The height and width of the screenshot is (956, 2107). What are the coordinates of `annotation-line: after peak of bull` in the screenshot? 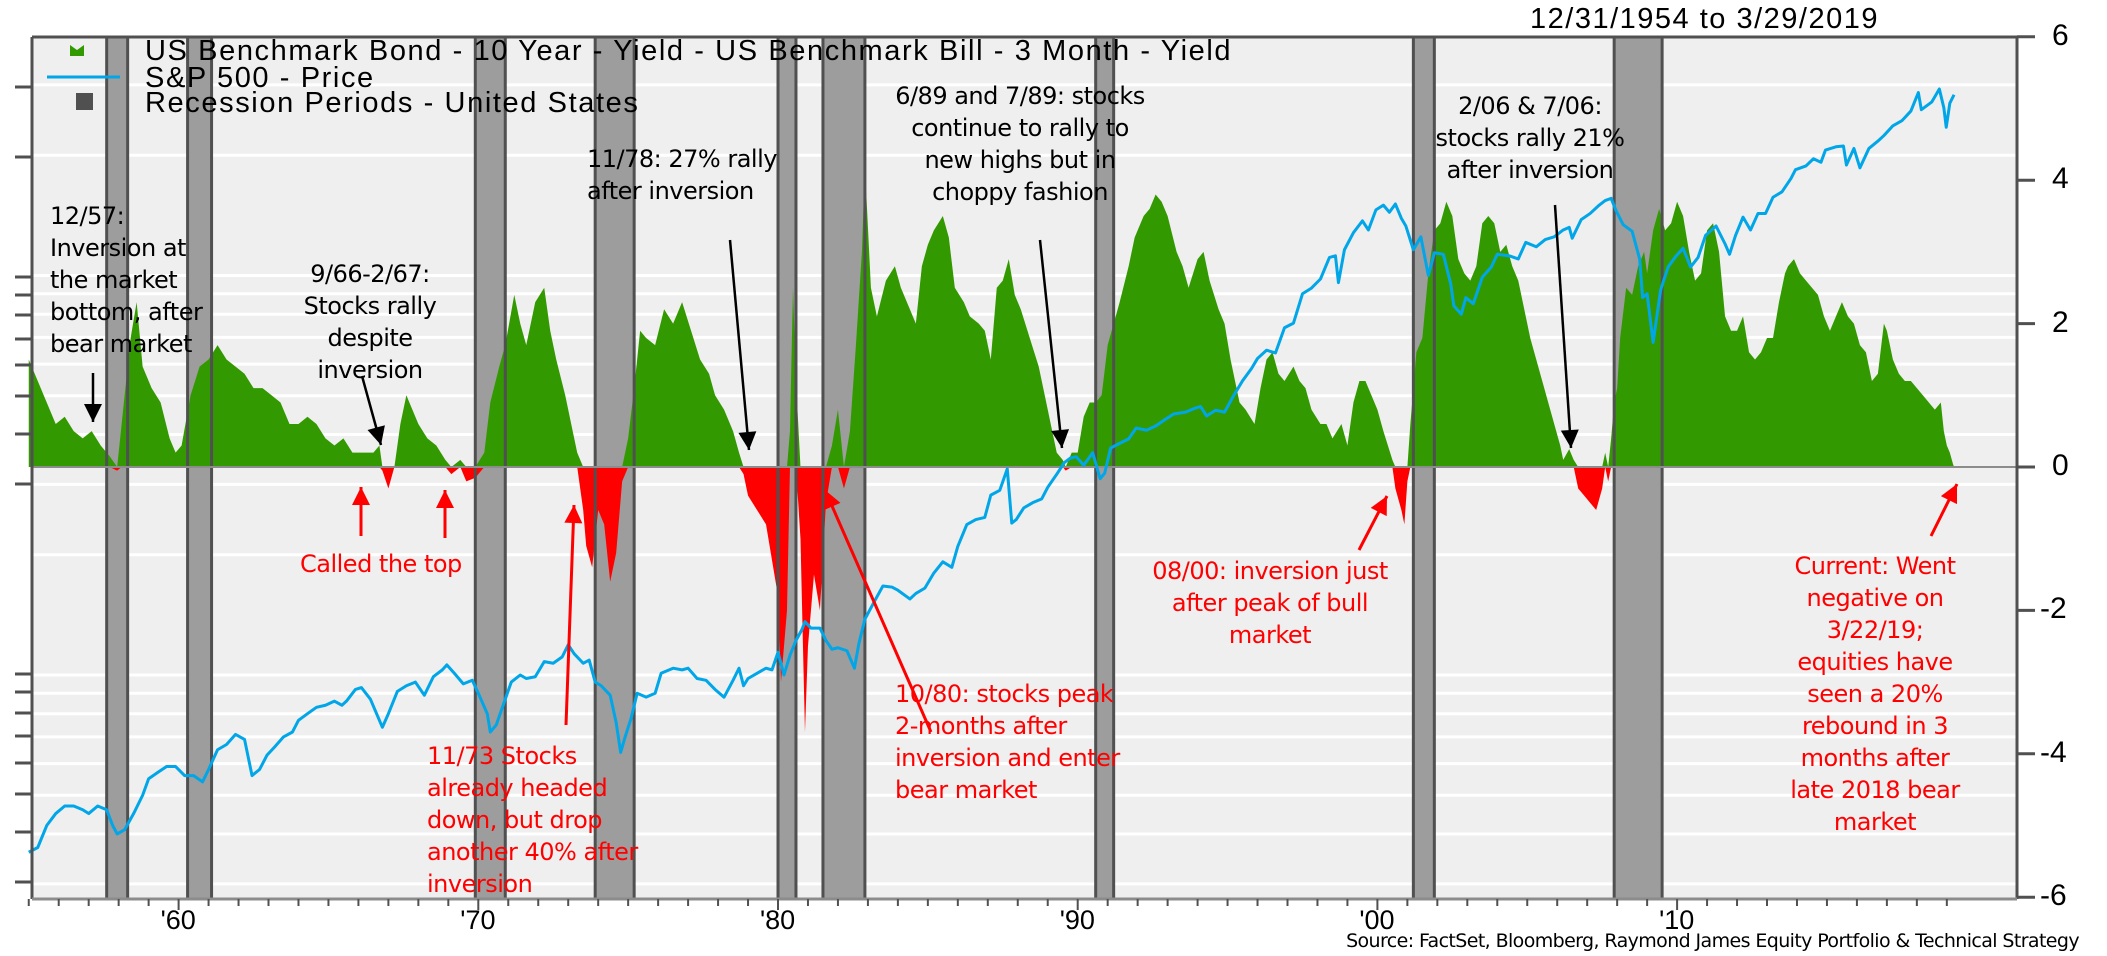 It's located at (1270, 603).